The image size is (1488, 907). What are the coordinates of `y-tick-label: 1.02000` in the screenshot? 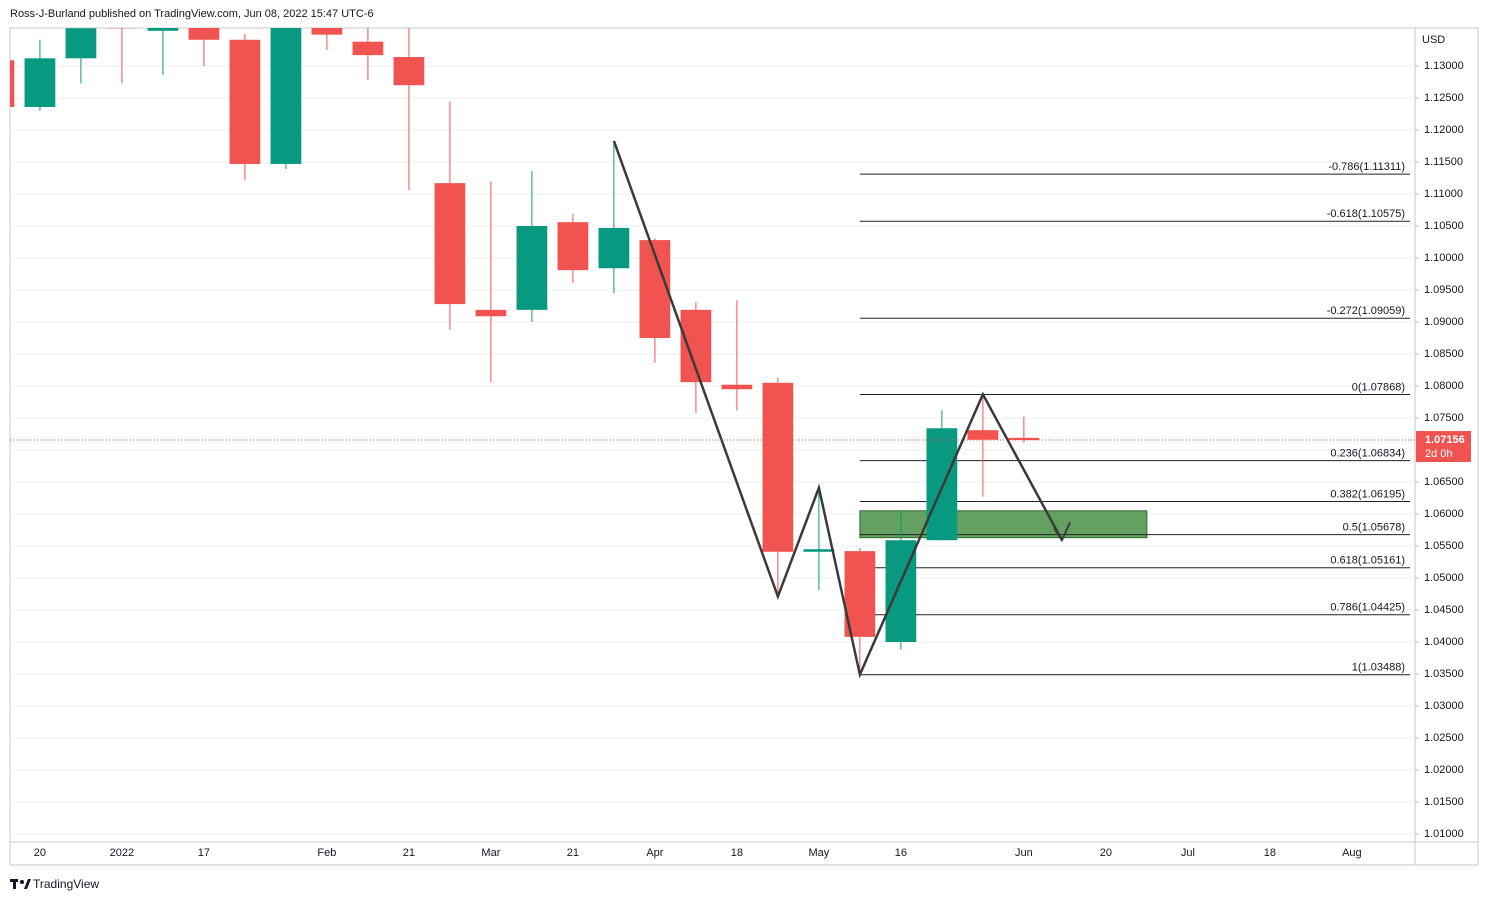 It's located at (1444, 770).